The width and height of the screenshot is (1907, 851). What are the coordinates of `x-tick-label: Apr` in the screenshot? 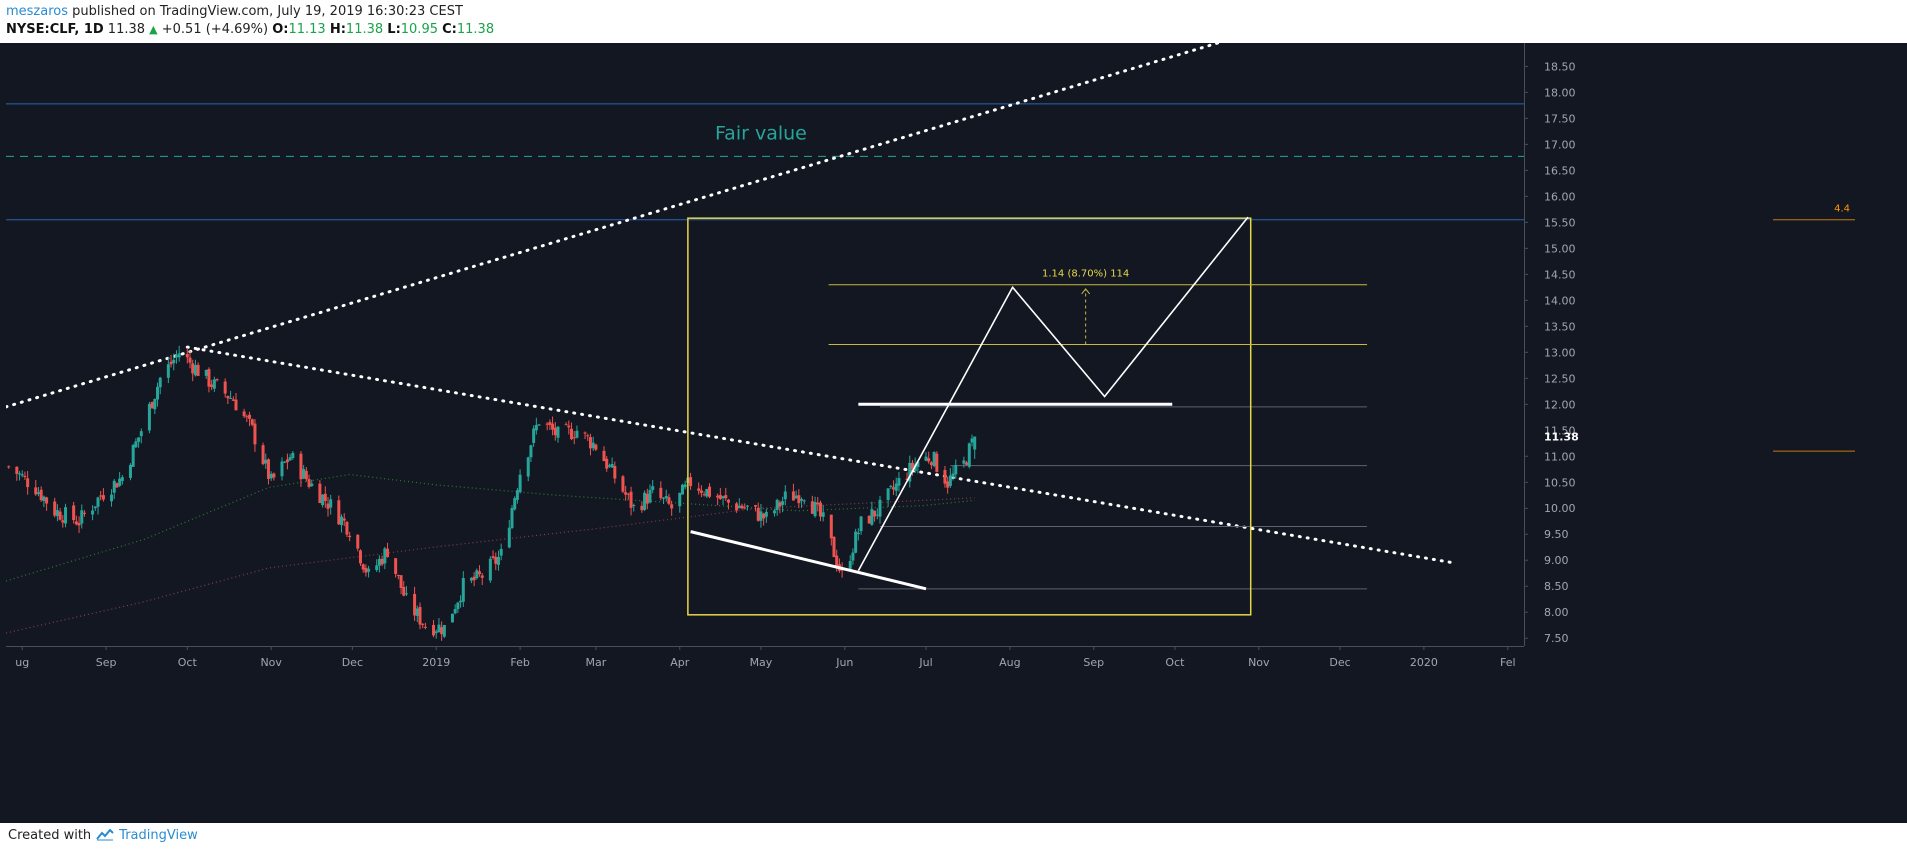 It's located at (680, 662).